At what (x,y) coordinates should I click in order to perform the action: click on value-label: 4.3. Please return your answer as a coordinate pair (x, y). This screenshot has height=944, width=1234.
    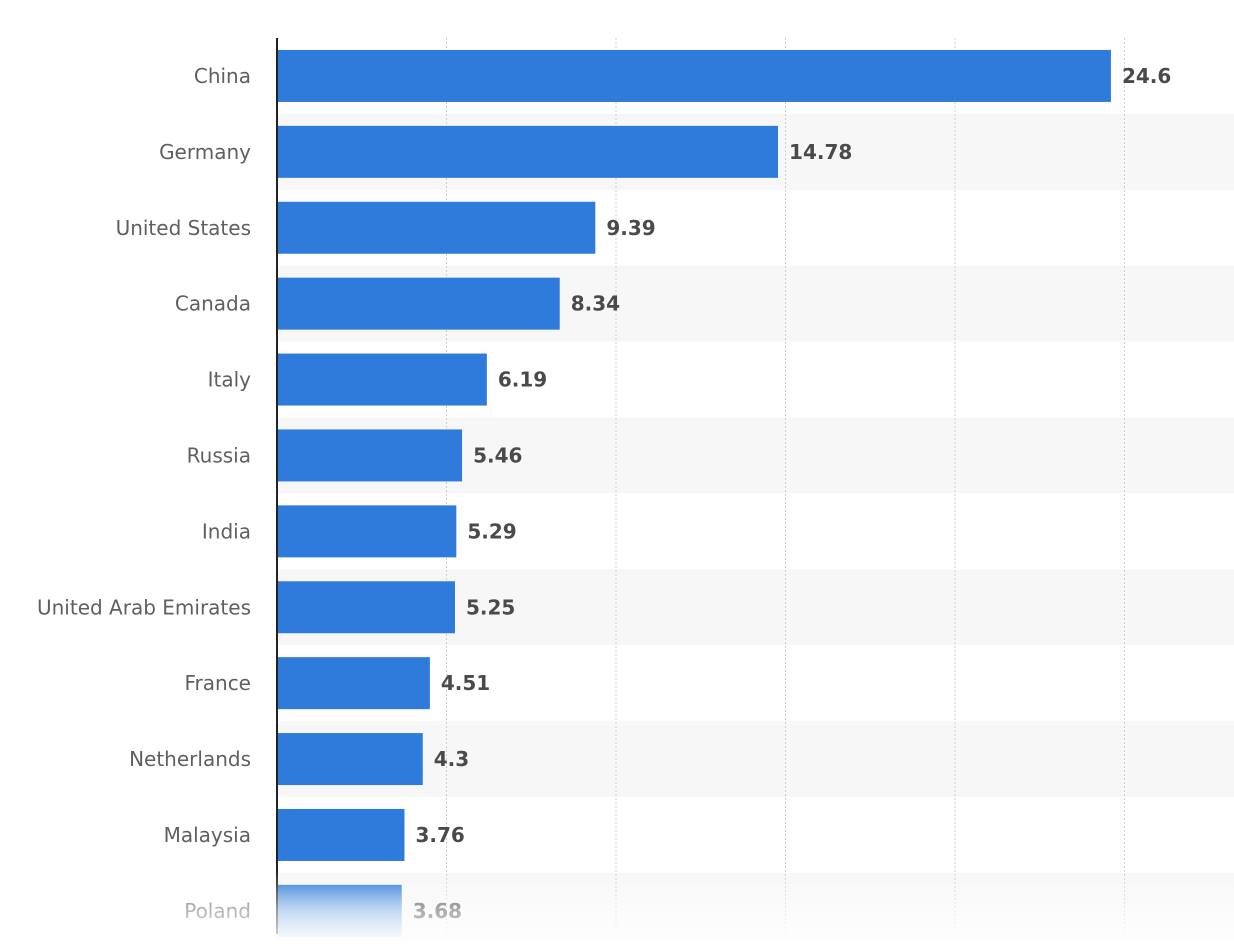
    Looking at the image, I should click on (451, 759).